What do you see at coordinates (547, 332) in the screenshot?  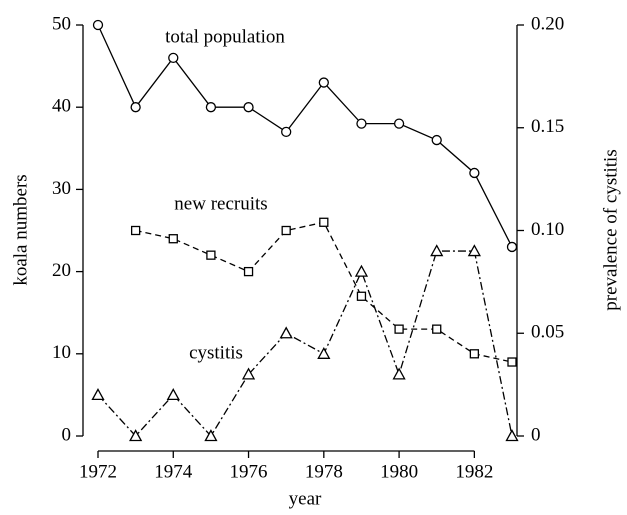 I see `y2-tick-label: 0.05` at bounding box center [547, 332].